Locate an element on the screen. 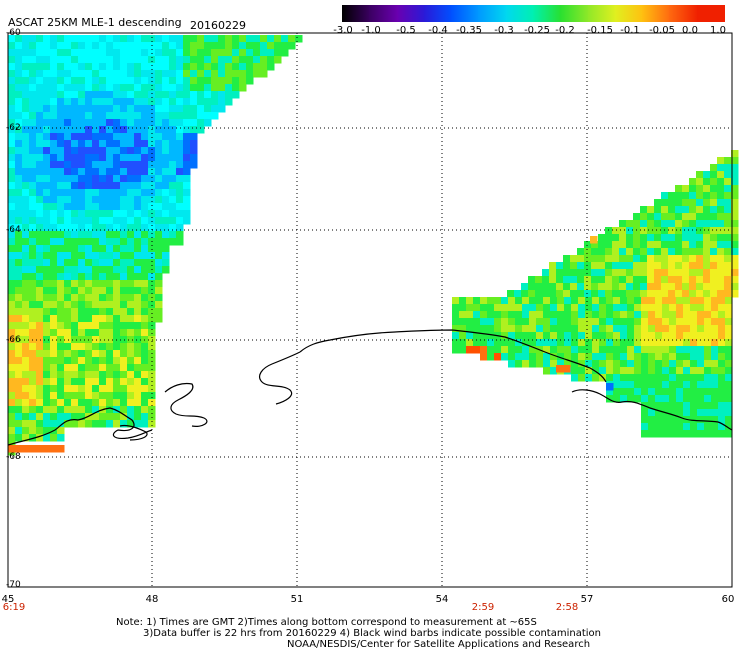 The height and width of the screenshot is (650, 740). colorbar-tick-label: -0.1 is located at coordinates (630, 30).